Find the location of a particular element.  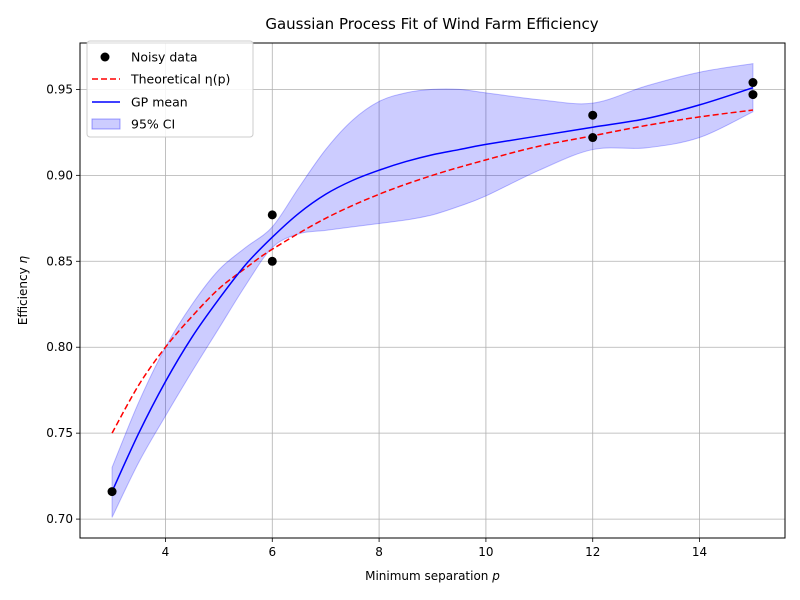

y-tick-label: 0.85 is located at coordinates (59, 261).